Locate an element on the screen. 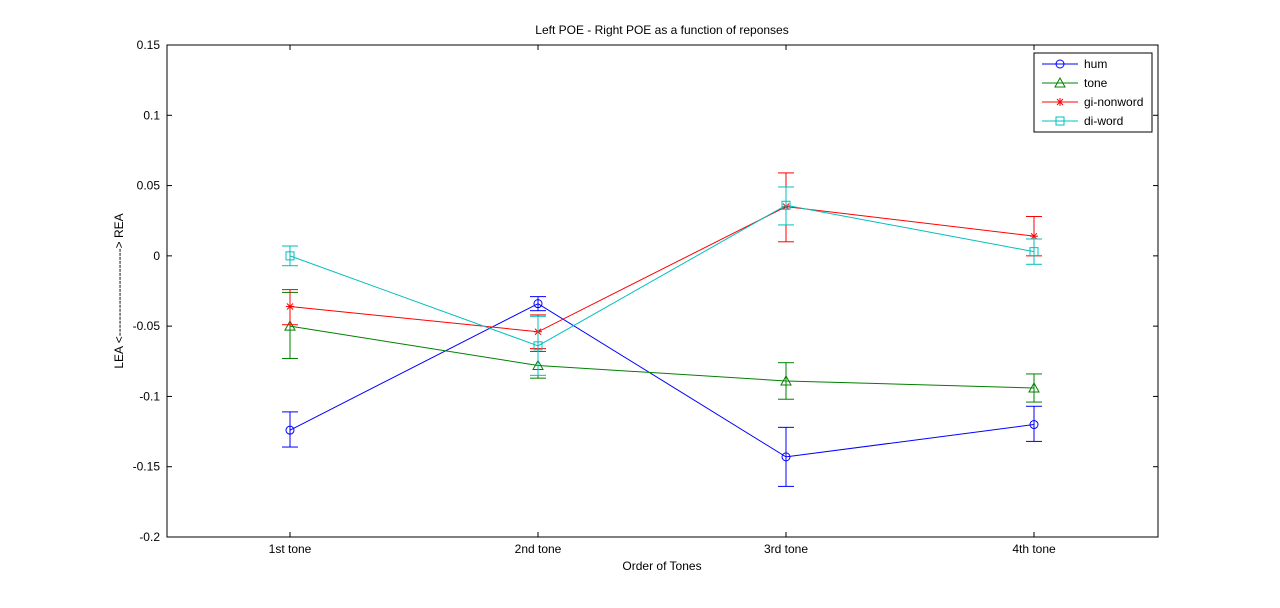 This screenshot has height=608, width=1280. x-tick-label: 3rd tone is located at coordinates (786, 549).